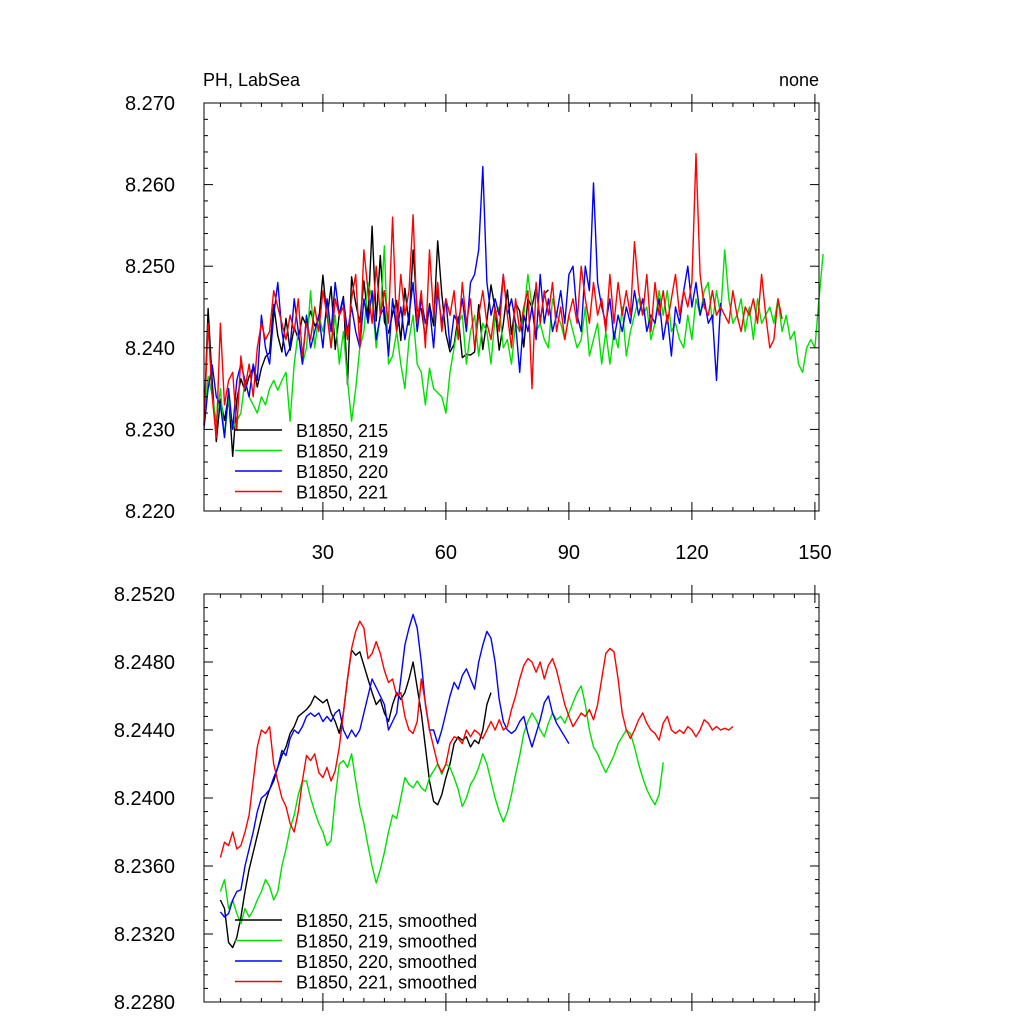  Describe the element at coordinates (342, 493) in the screenshot. I see `legend-label: B1850, 221` at that location.